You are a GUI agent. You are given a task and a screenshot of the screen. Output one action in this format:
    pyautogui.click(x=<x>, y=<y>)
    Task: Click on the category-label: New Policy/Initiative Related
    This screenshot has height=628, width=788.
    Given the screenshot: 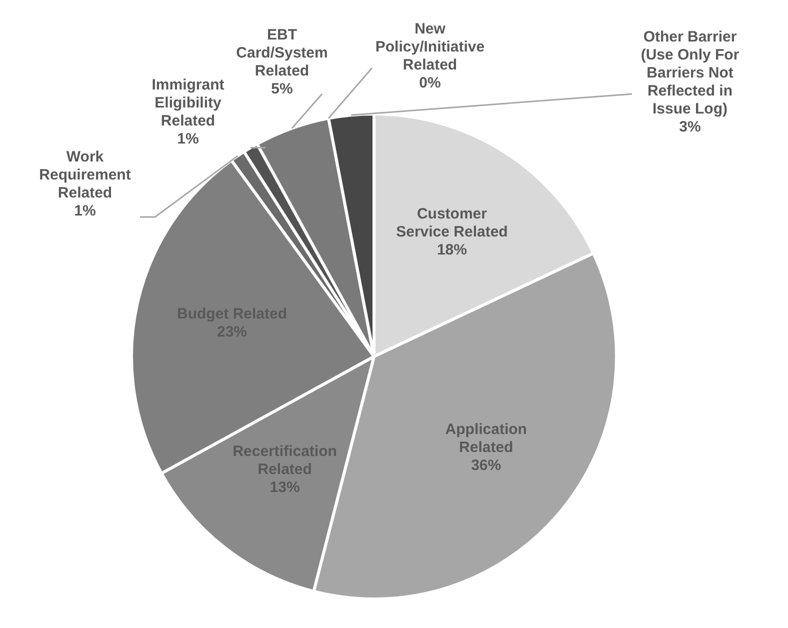 What is the action you would take?
    pyautogui.click(x=430, y=47)
    